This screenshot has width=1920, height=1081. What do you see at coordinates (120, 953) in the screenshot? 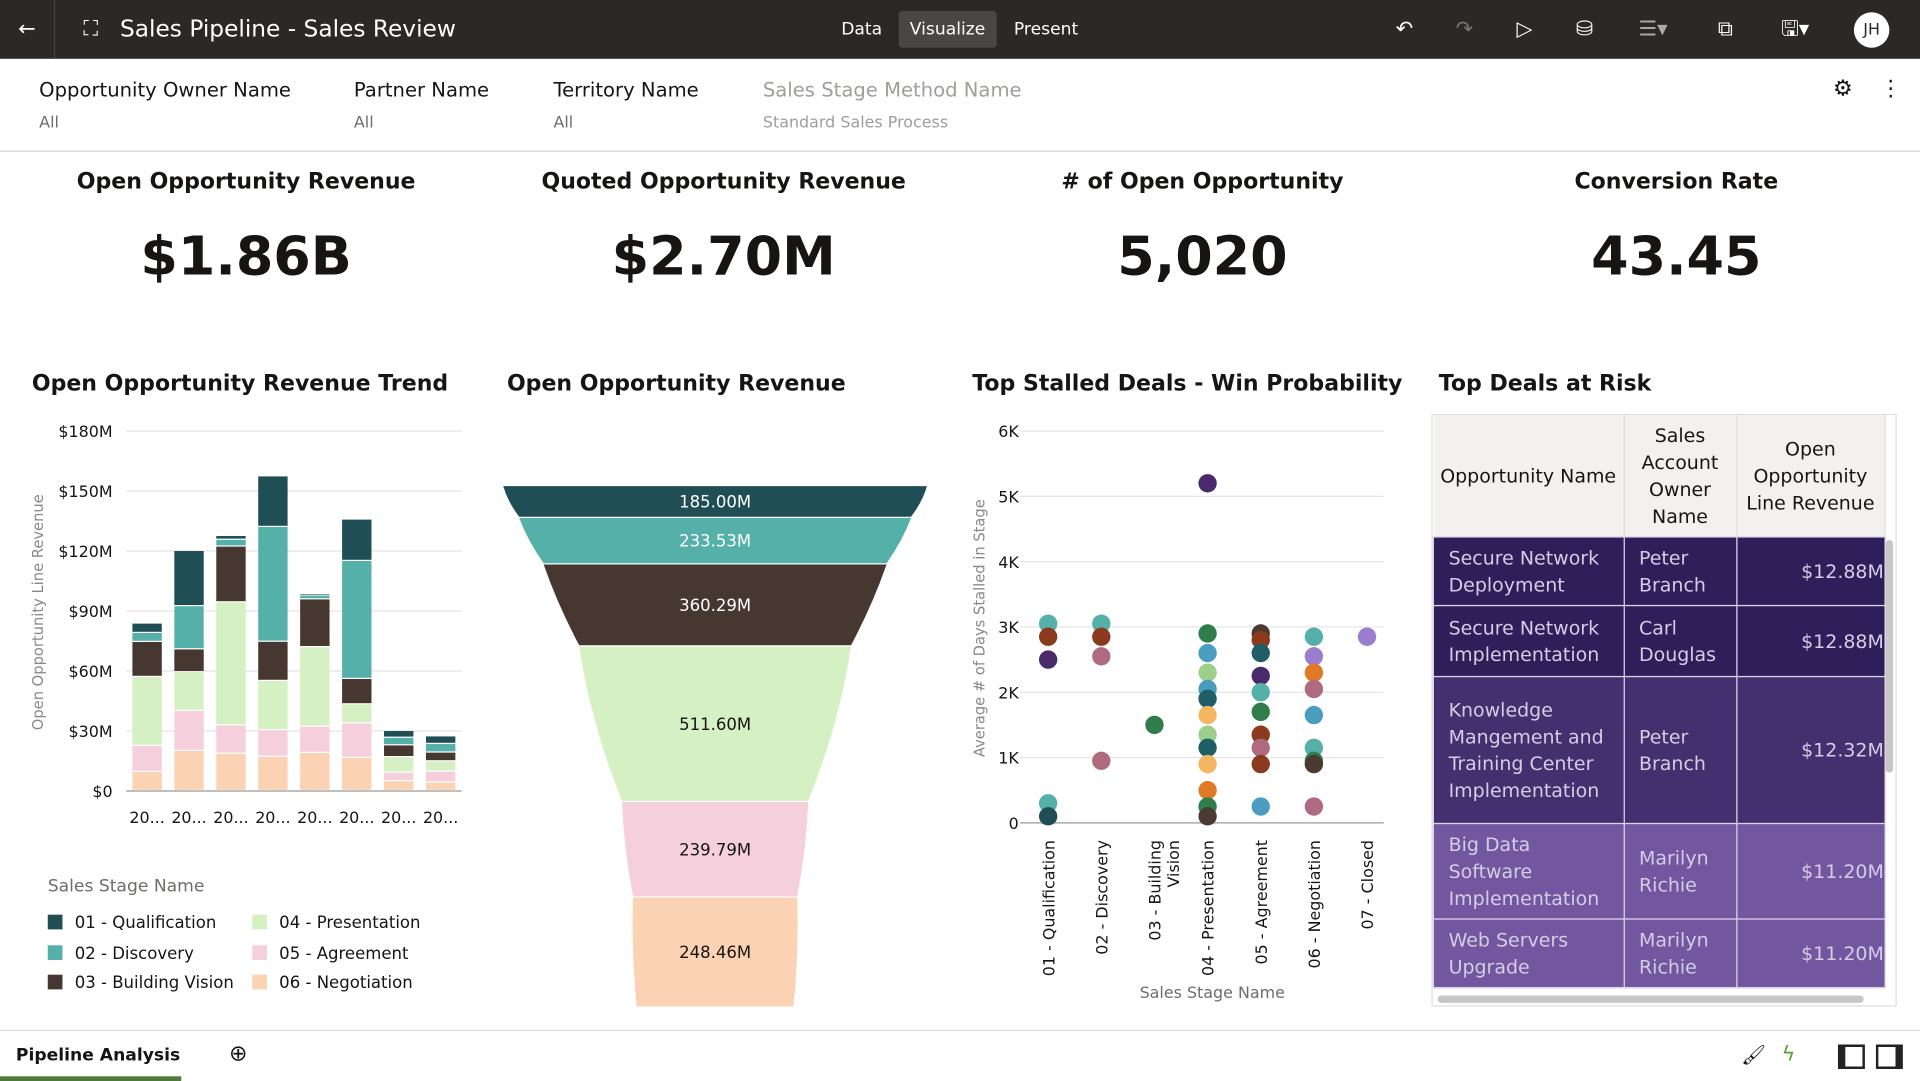
I see `legend-item: 02 - Discovery` at bounding box center [120, 953].